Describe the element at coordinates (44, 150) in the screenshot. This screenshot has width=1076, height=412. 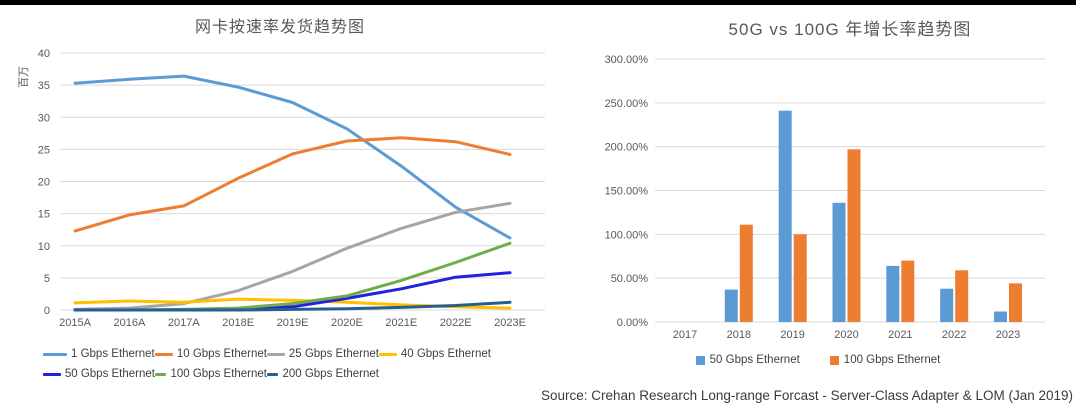
I see `y-tick-label: 25` at that location.